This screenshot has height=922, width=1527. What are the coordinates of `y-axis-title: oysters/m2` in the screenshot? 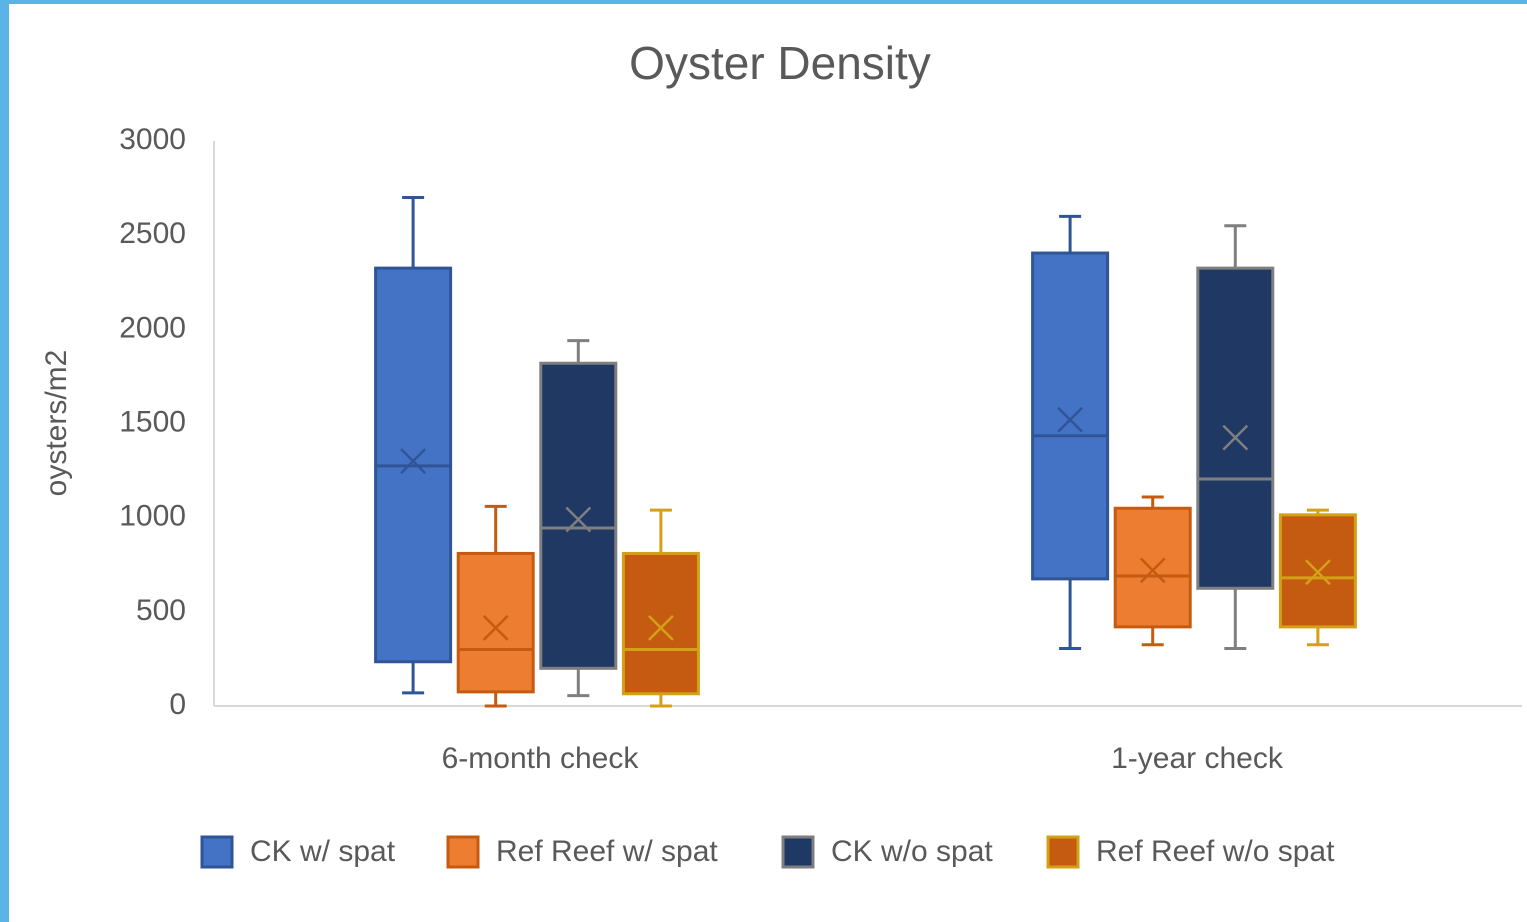 It's located at (56, 423).